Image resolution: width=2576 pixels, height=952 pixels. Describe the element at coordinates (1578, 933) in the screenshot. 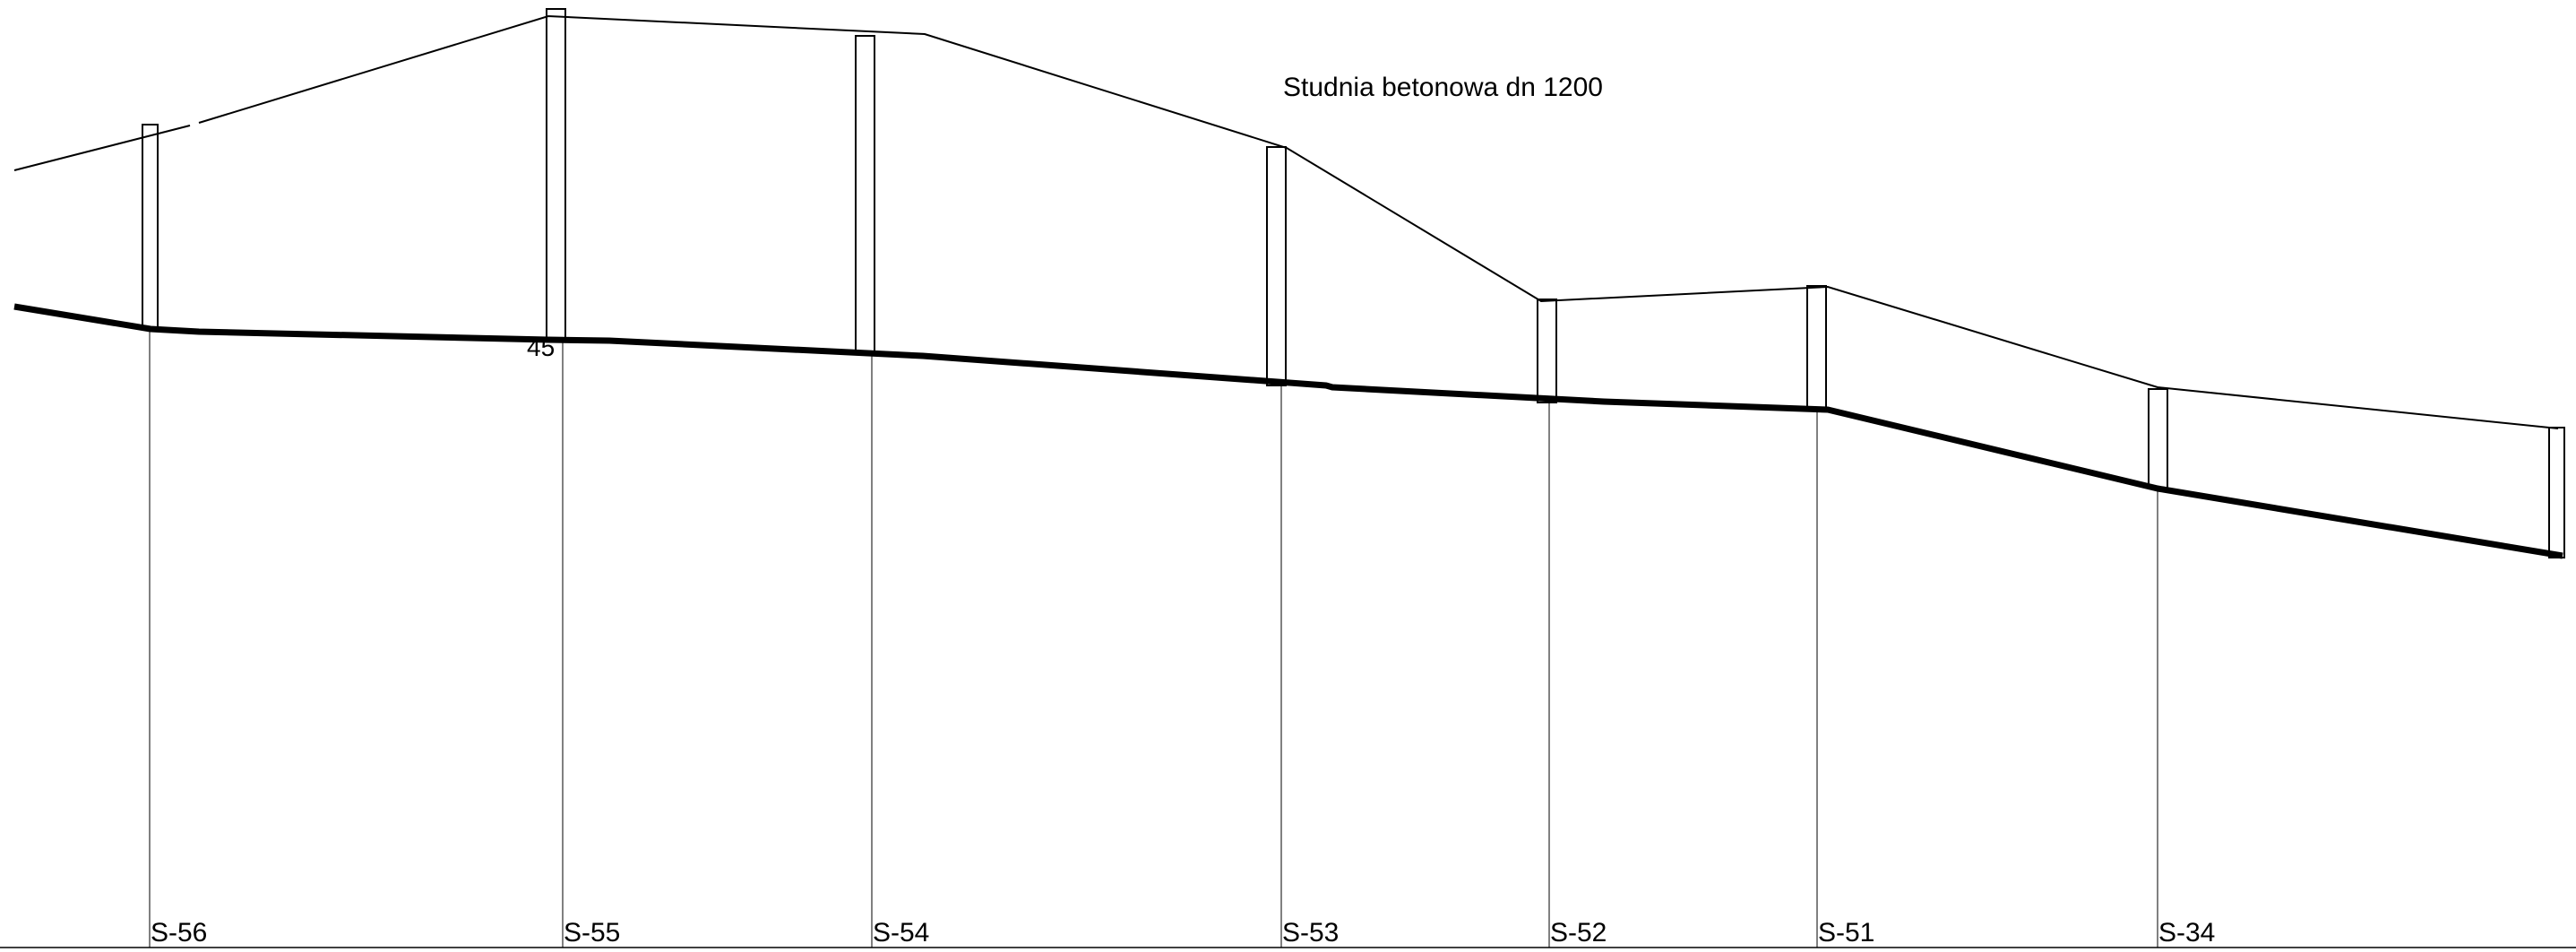

I see `well-label-s52: S-52` at that location.